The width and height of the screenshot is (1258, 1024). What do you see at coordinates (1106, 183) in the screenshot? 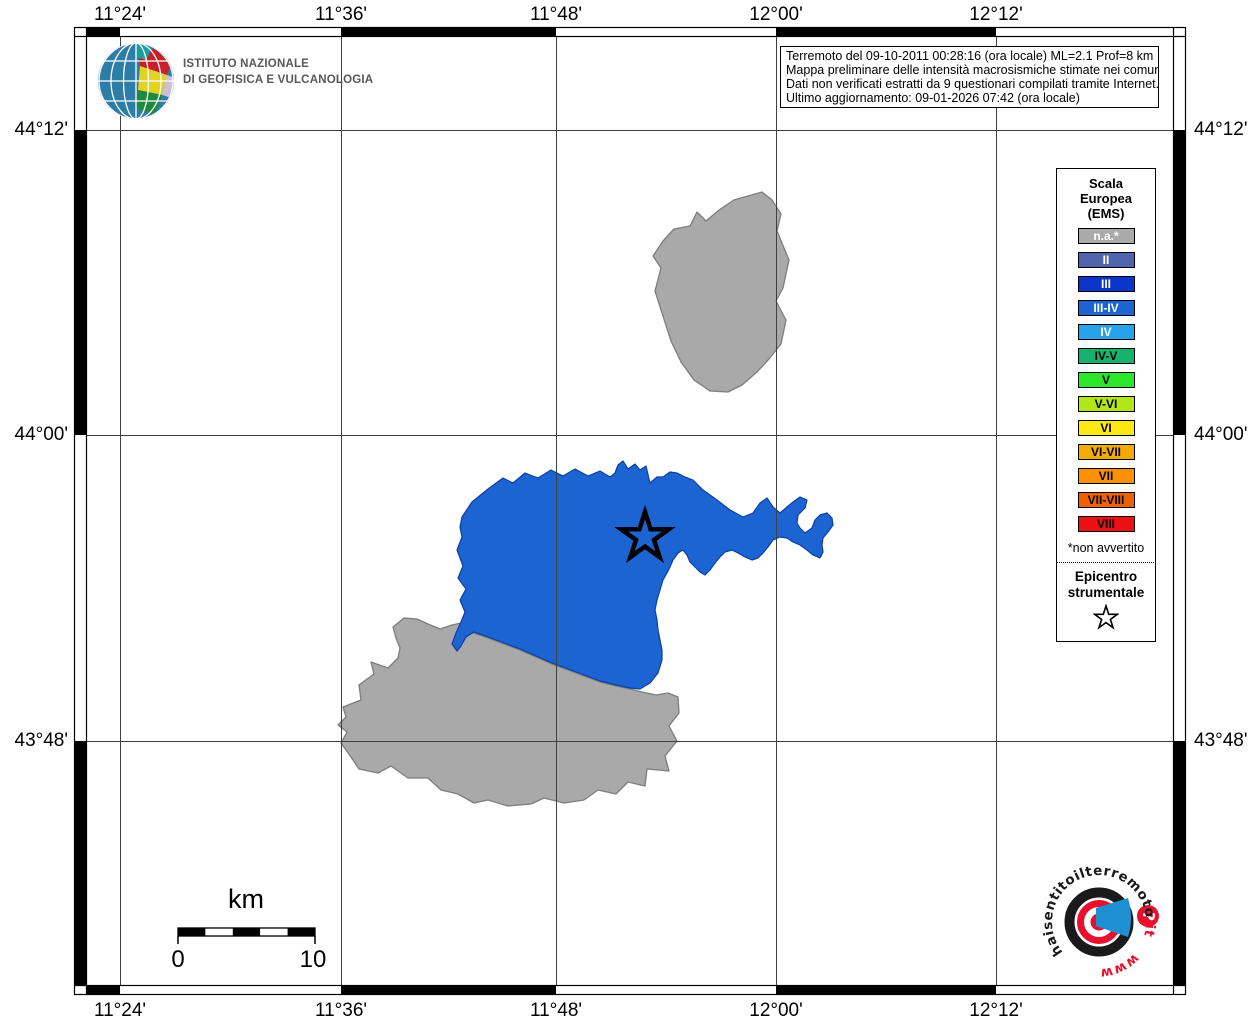
I see `legend-title-line1: Scala` at bounding box center [1106, 183].